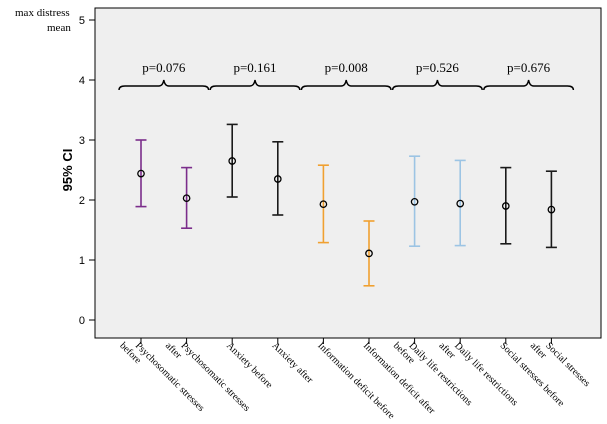  I want to click on y-tick-label: 1, so click(82, 261).